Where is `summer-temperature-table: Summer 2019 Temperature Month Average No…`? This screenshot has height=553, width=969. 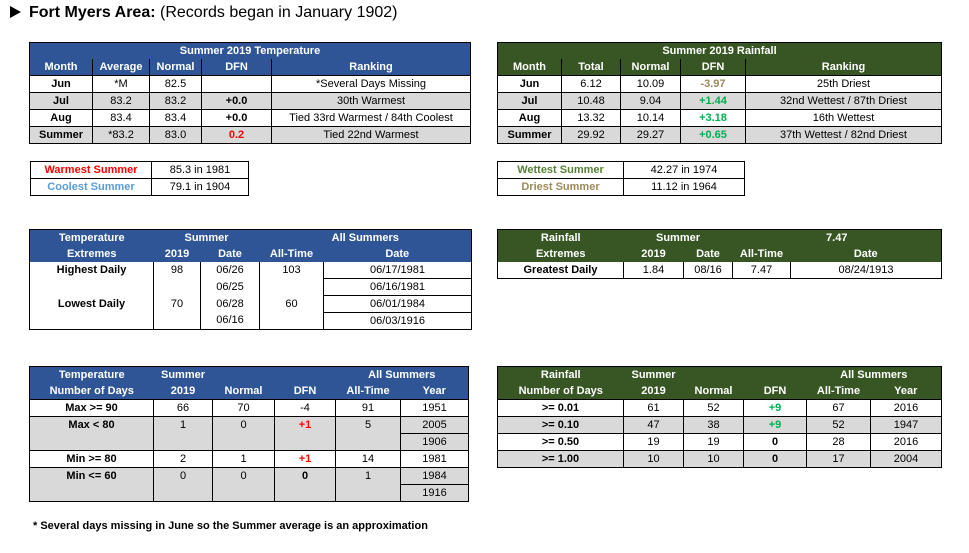 summer-temperature-table: Summer 2019 Temperature Month Average No… is located at coordinates (250, 93).